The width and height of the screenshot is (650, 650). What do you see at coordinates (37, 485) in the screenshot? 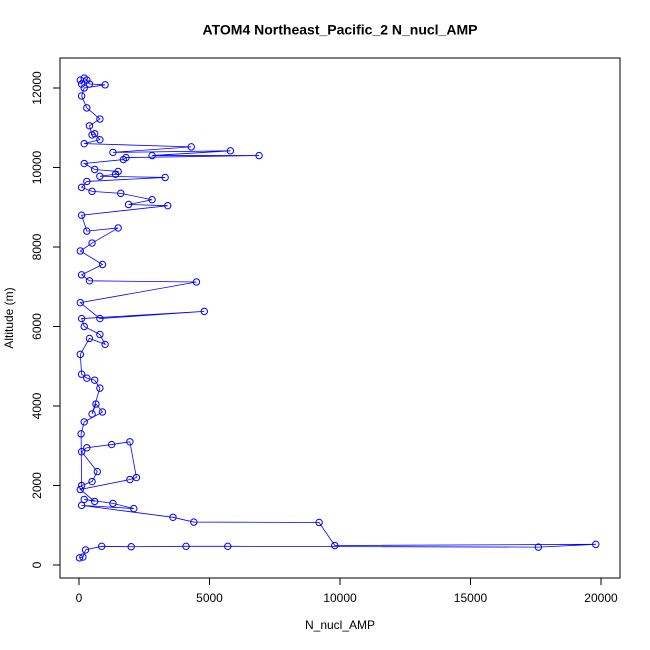
I see `y-tick-label: 2000` at bounding box center [37, 485].